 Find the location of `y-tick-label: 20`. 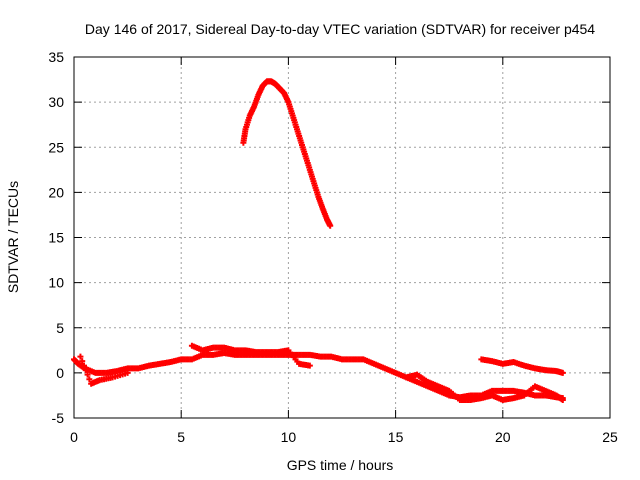

y-tick-label: 20 is located at coordinates (56, 192).